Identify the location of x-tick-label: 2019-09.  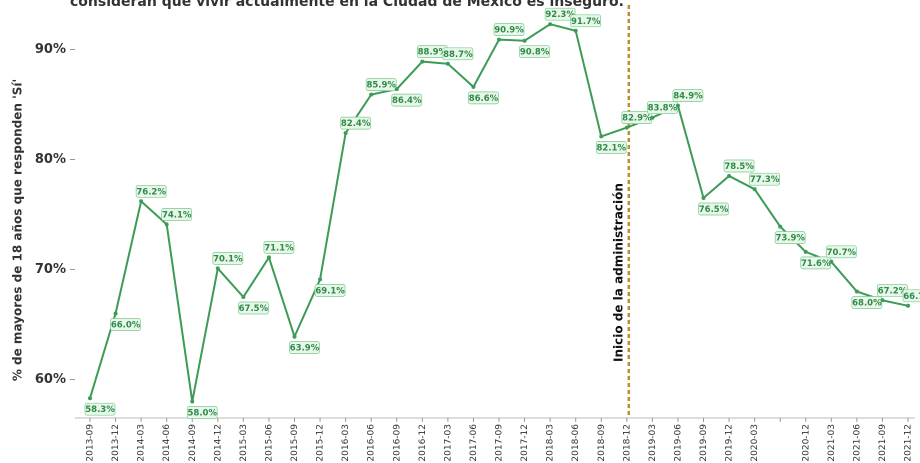
(704, 443).